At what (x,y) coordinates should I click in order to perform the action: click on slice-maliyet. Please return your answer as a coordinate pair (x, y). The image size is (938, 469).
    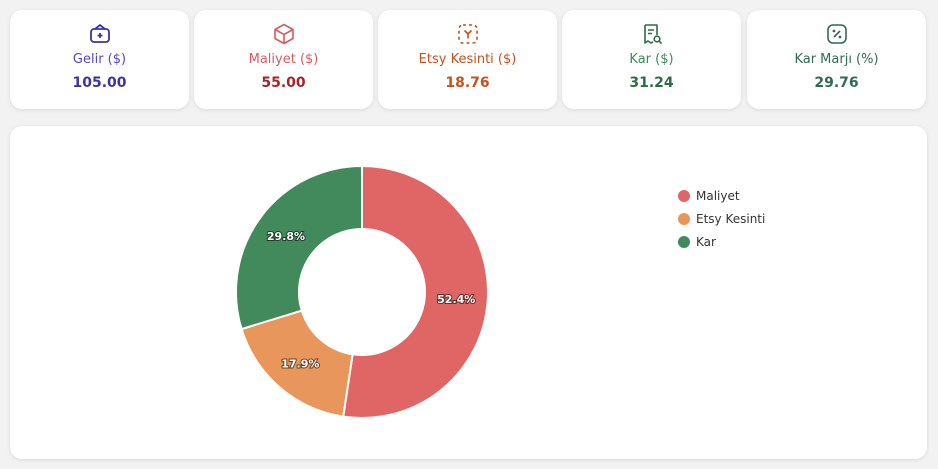
    Looking at the image, I should click on (415, 291).